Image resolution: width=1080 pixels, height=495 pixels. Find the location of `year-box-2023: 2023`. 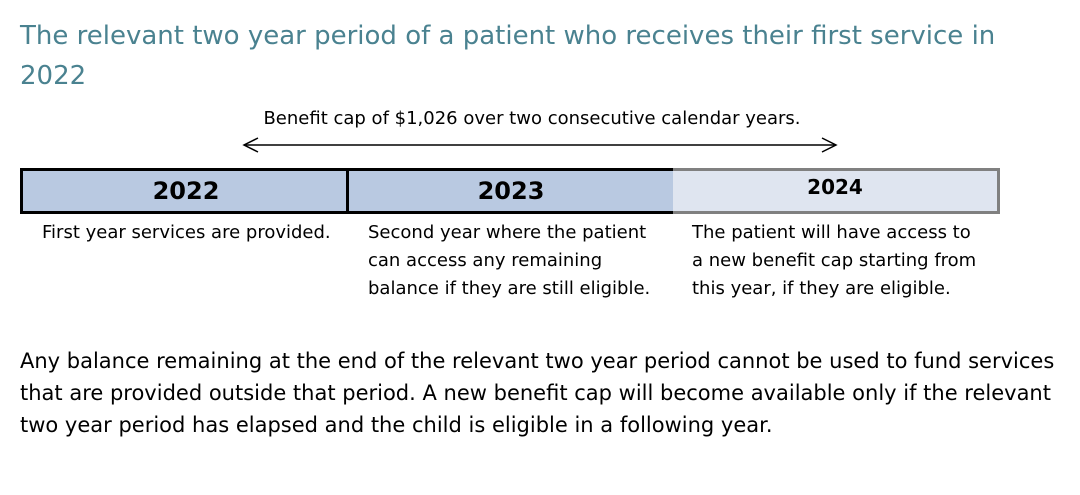

year-box-2023: 2023 is located at coordinates (511, 191).